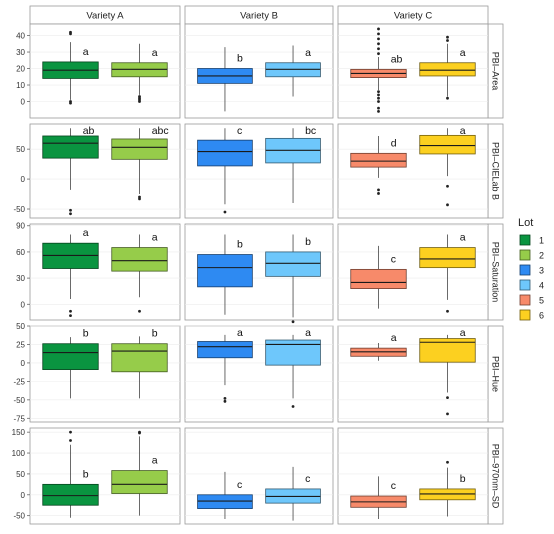 The height and width of the screenshot is (534, 554). I want to click on legend-label: 6, so click(541, 316).